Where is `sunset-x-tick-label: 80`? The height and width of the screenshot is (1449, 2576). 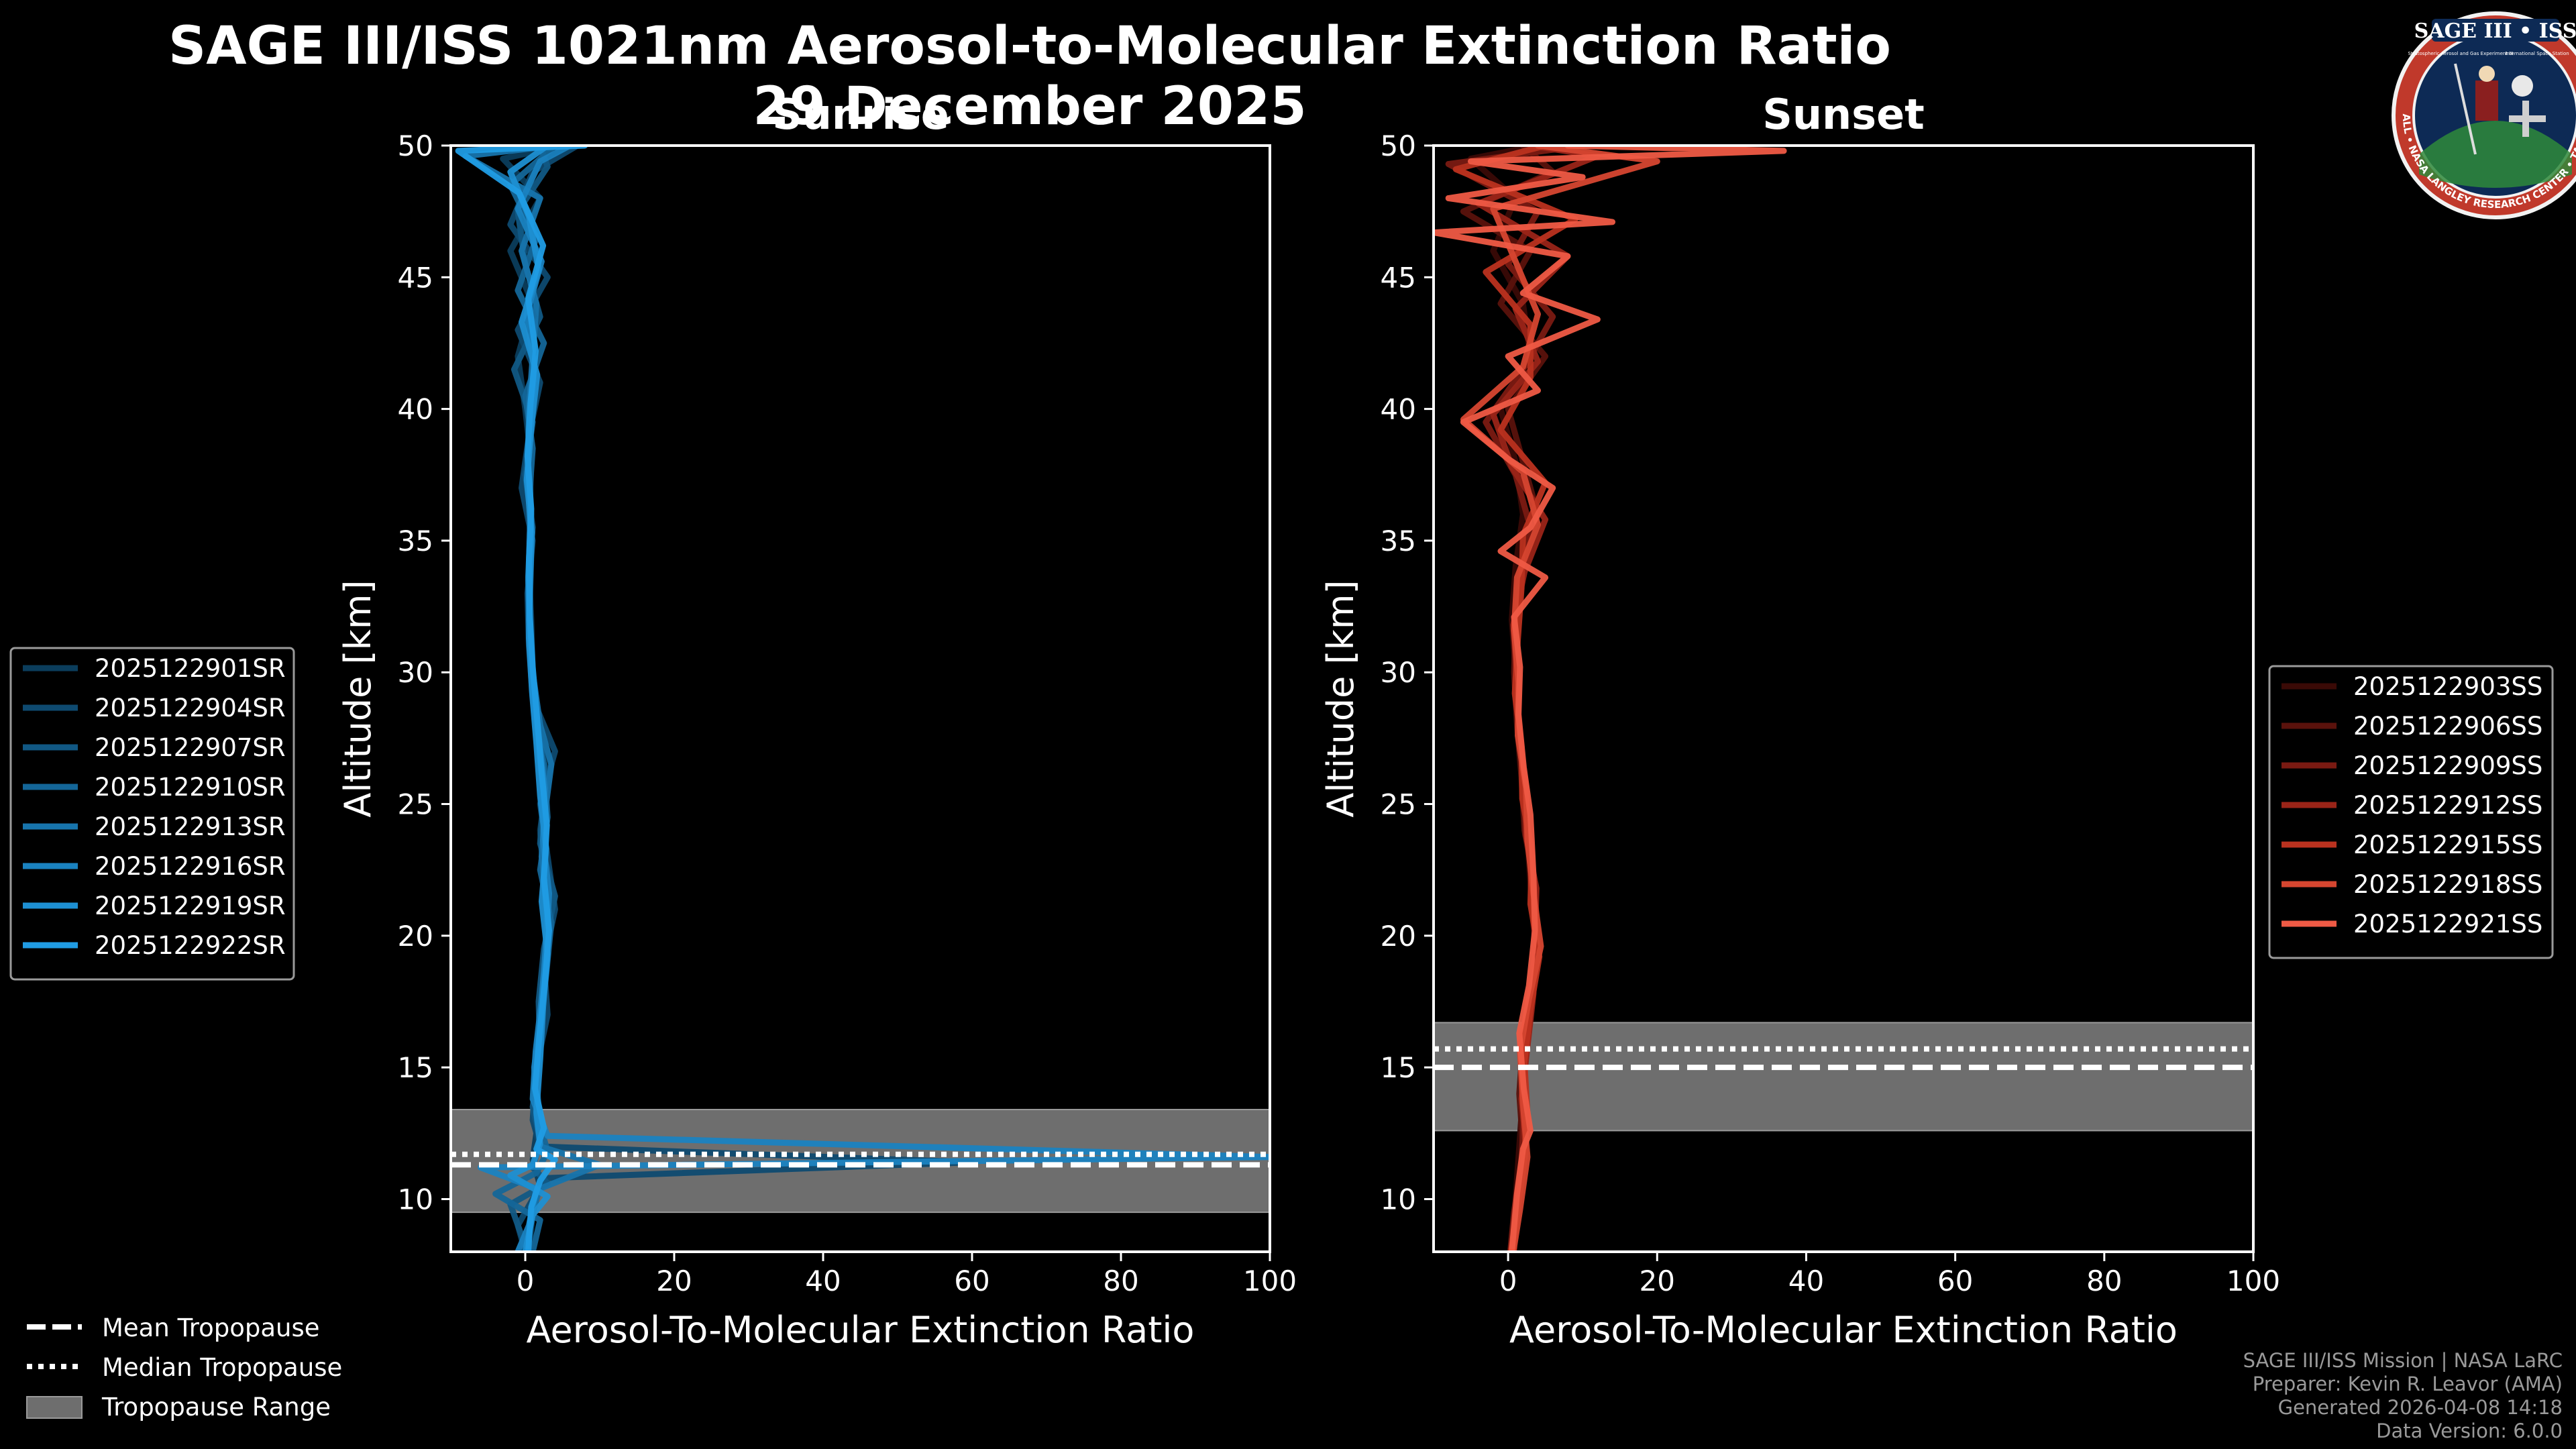
sunset-x-tick-label: 80 is located at coordinates (2104, 1281).